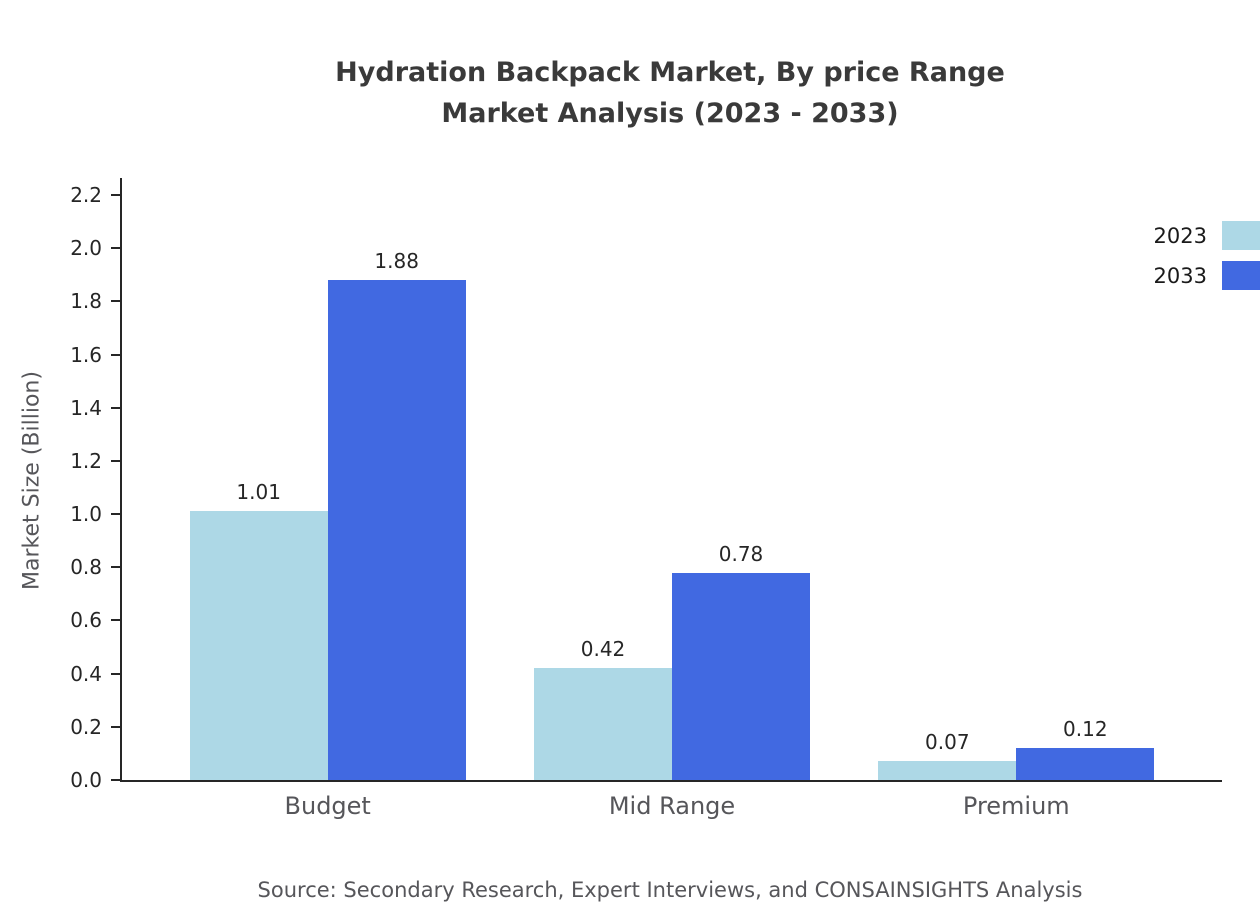  I want to click on y-tick-label: 0.0, so click(86, 780).